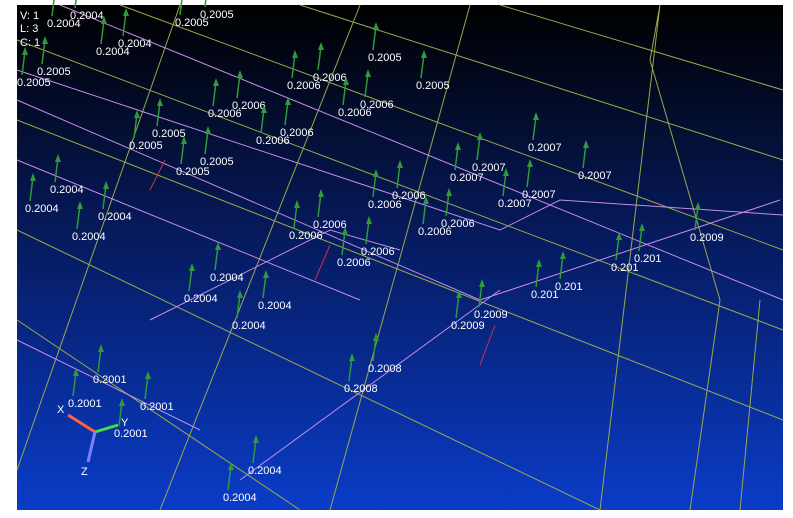 The width and height of the screenshot is (793, 518). What do you see at coordinates (106, 428) in the screenshot?
I see `axis-y` at bounding box center [106, 428].